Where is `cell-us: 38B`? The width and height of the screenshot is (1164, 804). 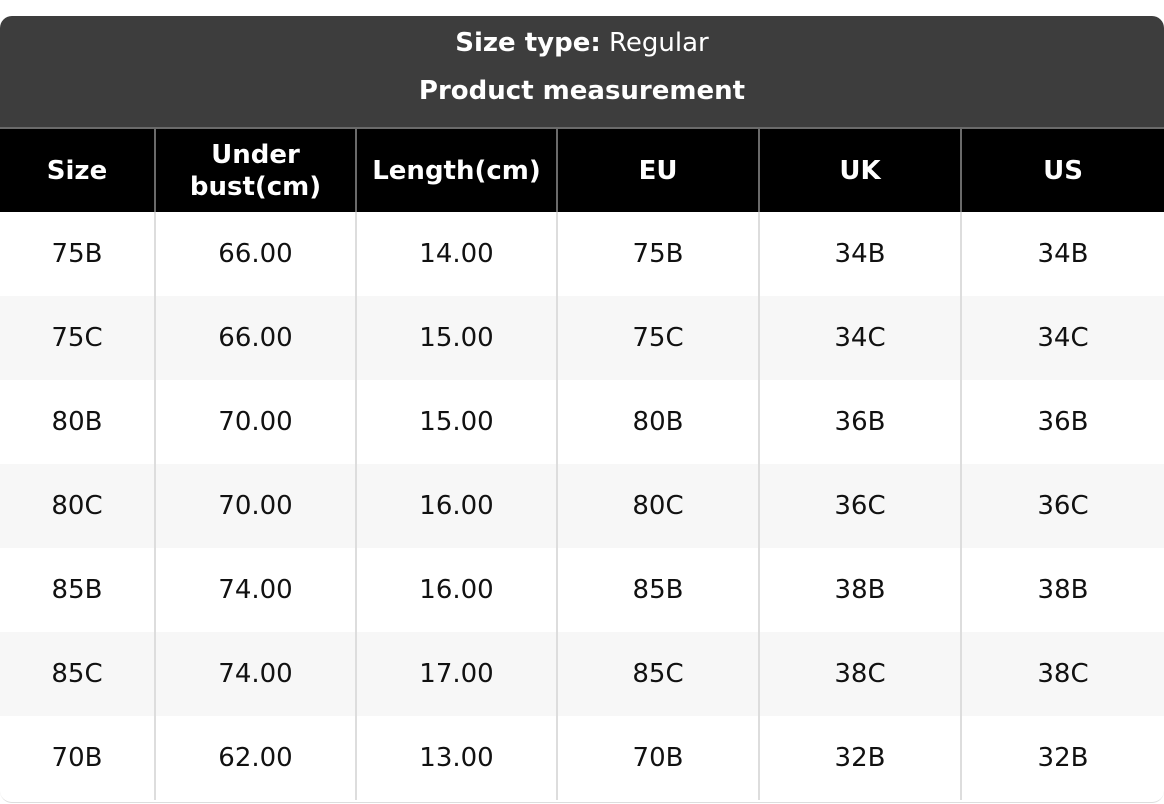
cell-us: 38B is located at coordinates (1062, 590).